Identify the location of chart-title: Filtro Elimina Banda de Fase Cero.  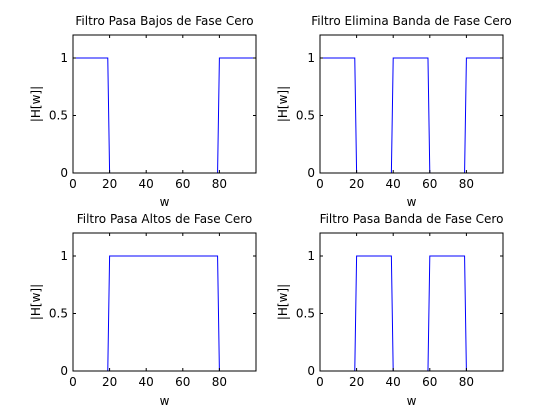
(411, 21).